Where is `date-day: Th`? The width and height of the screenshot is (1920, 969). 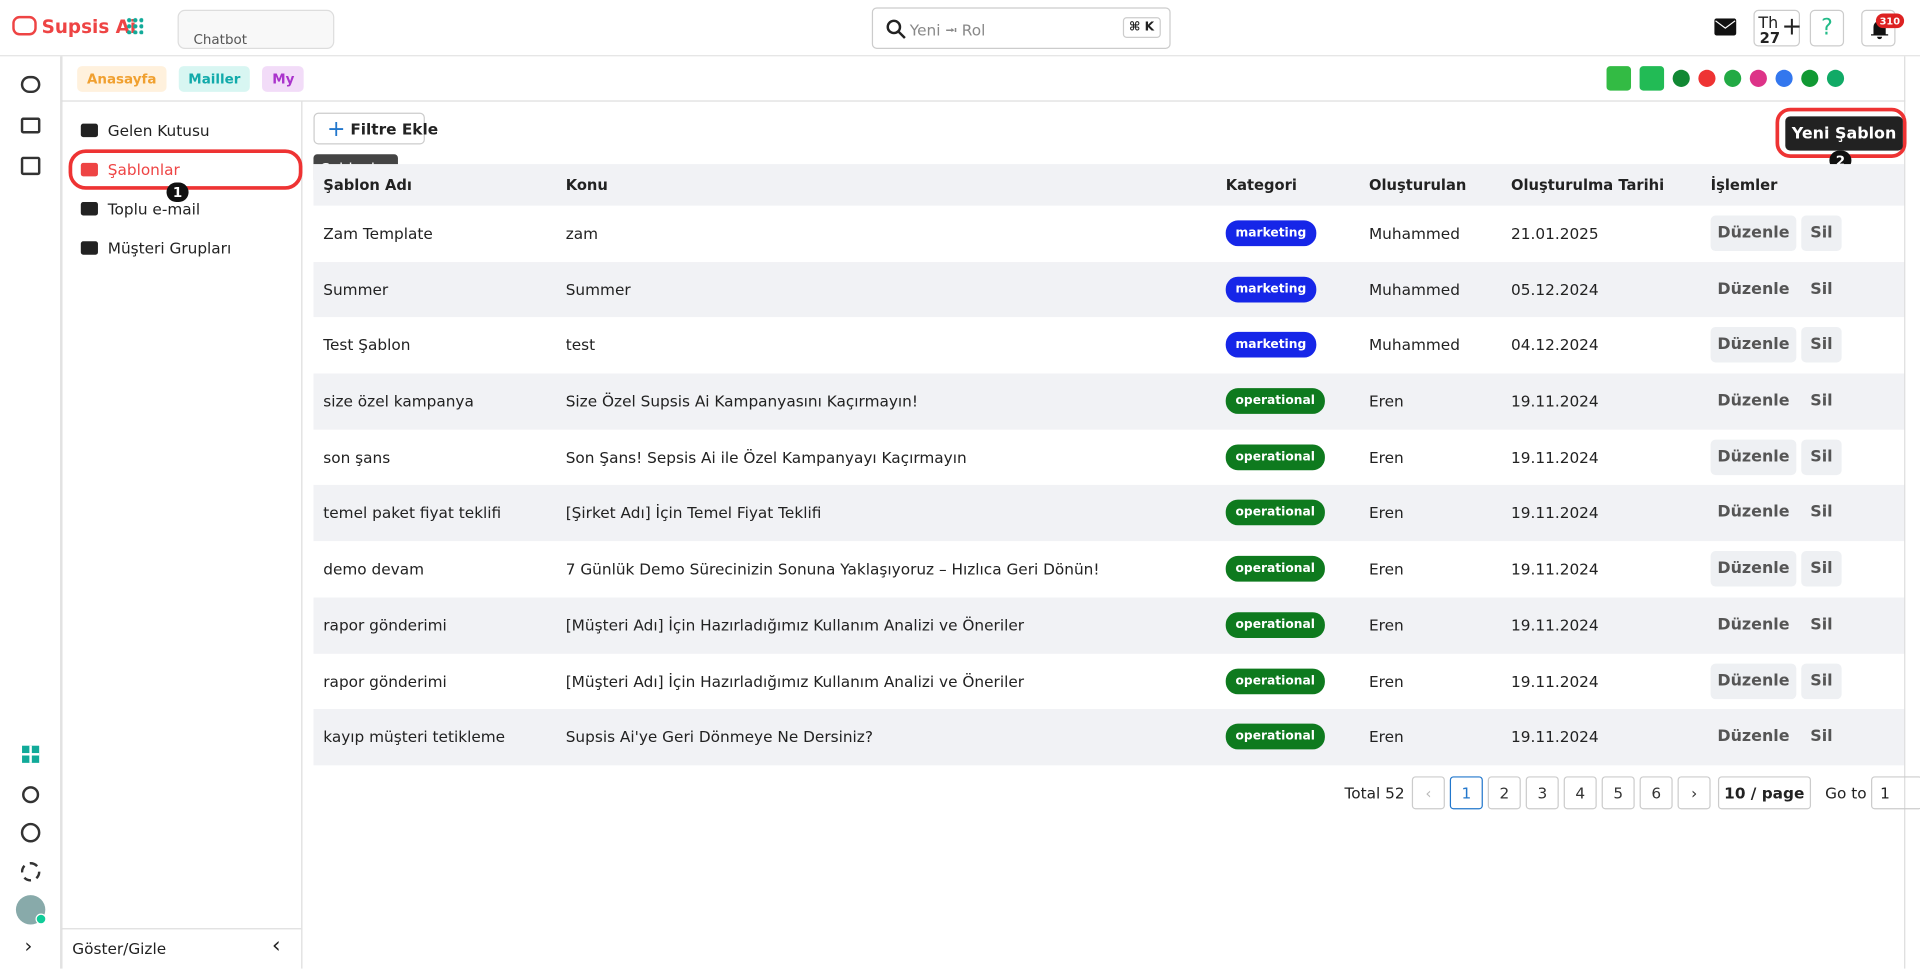 date-day: Th is located at coordinates (1768, 24).